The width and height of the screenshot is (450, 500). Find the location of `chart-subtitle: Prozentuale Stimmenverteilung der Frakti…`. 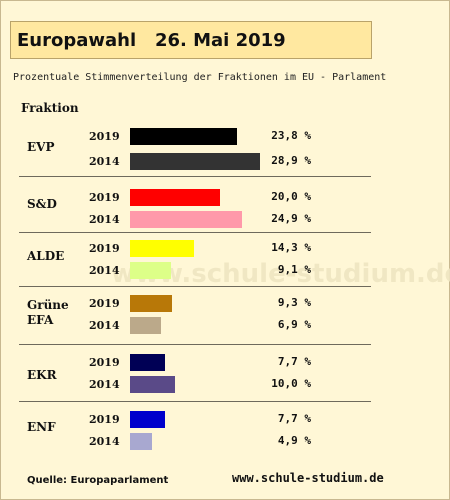

chart-subtitle: Prozentuale Stimmenverteilung der Frakti… is located at coordinates (200, 77).